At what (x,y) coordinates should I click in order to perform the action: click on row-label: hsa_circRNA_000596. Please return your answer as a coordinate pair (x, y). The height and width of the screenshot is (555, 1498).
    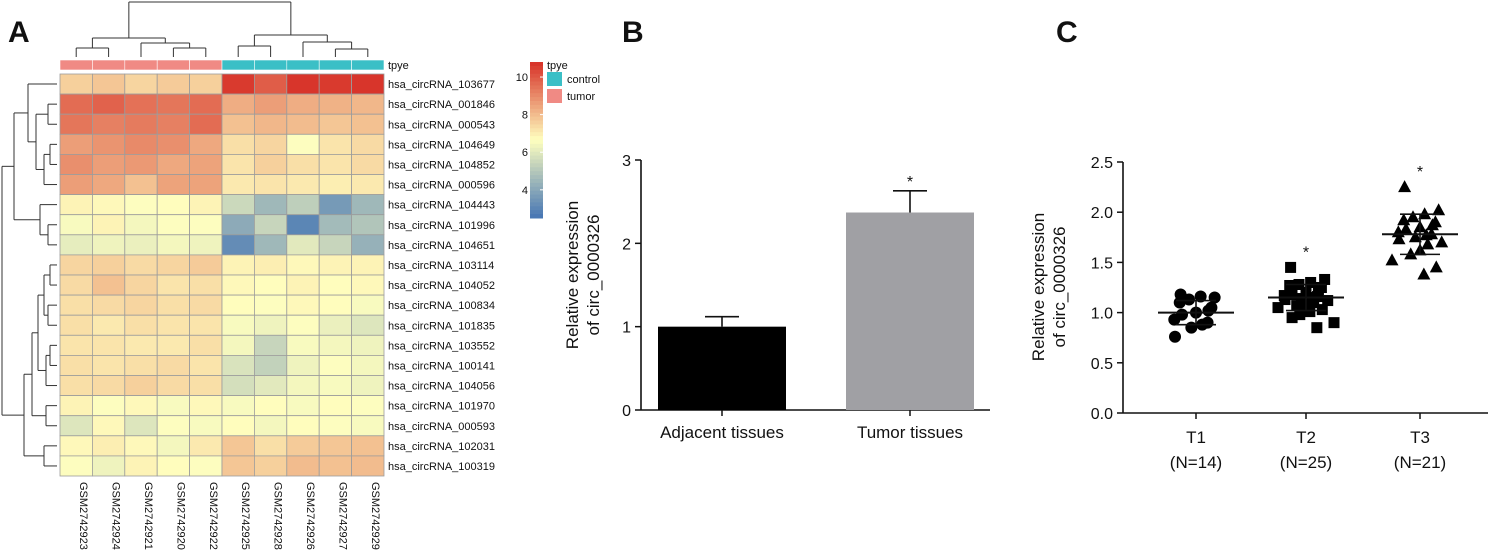
    Looking at the image, I should click on (441, 186).